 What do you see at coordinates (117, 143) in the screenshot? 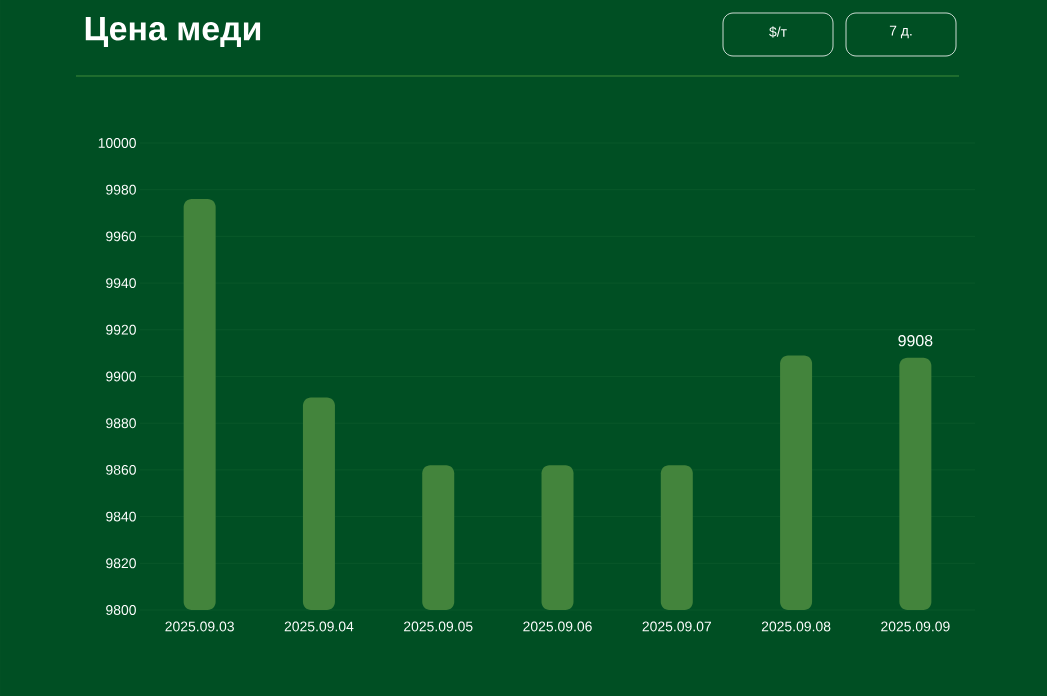
I see `y-tick-label: 10000` at bounding box center [117, 143].